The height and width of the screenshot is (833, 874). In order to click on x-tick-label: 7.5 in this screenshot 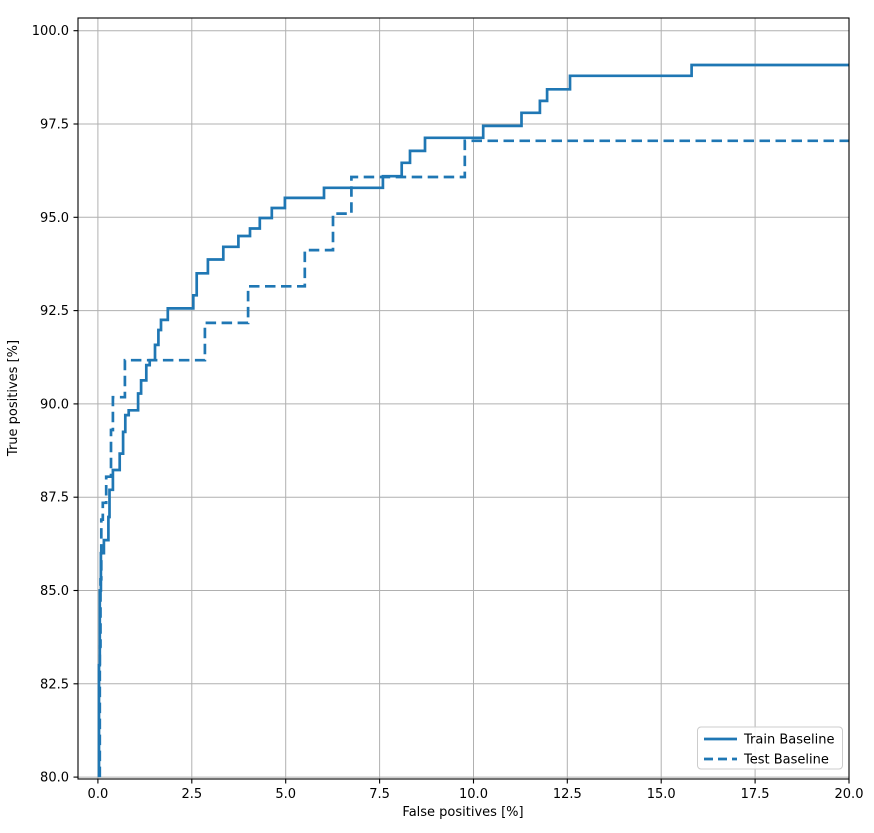, I will do `click(379, 794)`.